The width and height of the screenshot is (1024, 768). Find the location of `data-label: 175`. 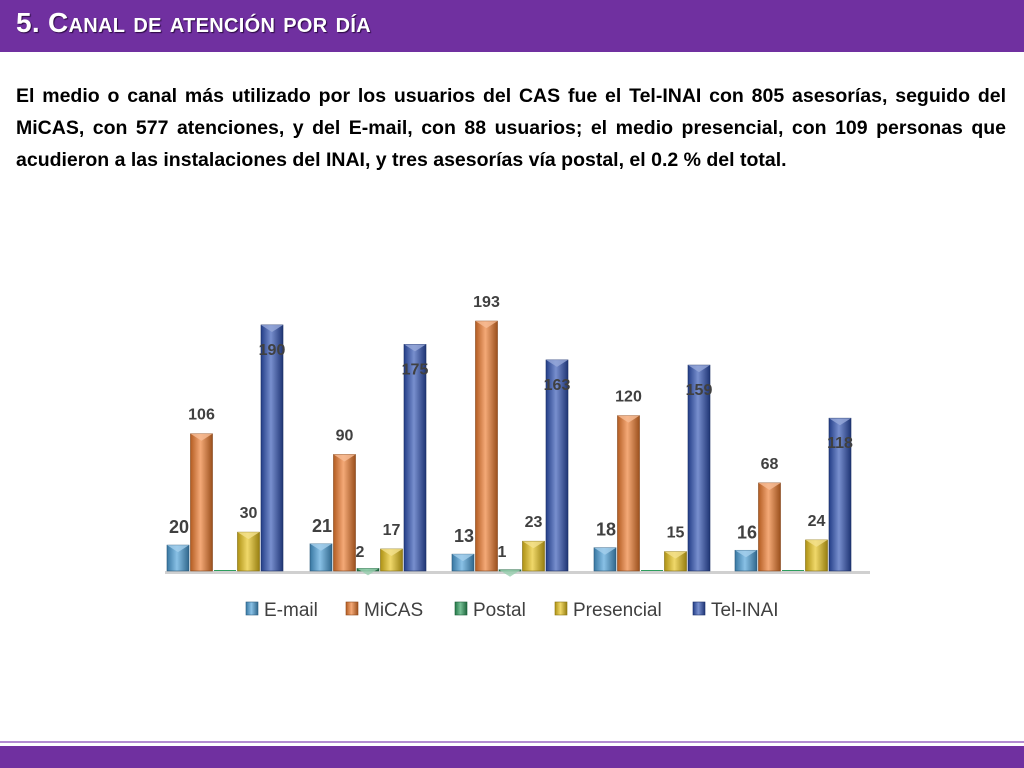

data-label: 175 is located at coordinates (415, 369).